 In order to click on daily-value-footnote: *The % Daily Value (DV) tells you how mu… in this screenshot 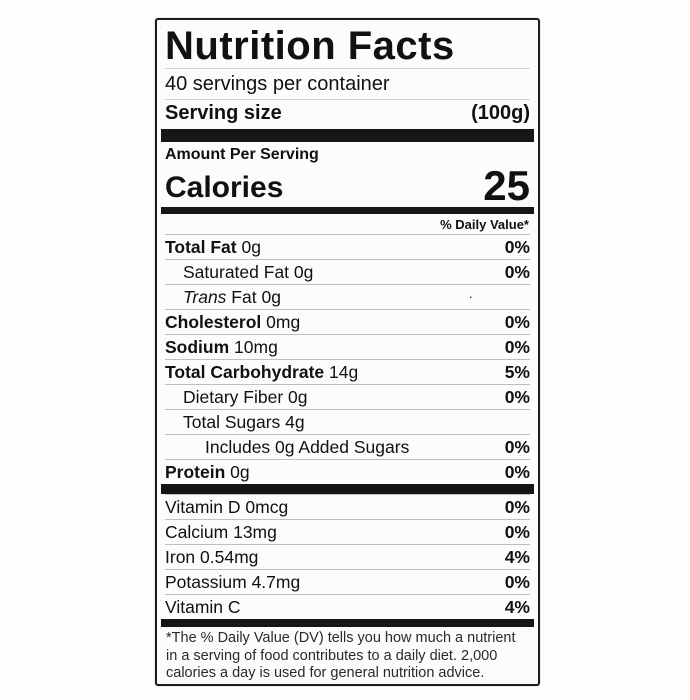, I will do `click(341, 655)`.